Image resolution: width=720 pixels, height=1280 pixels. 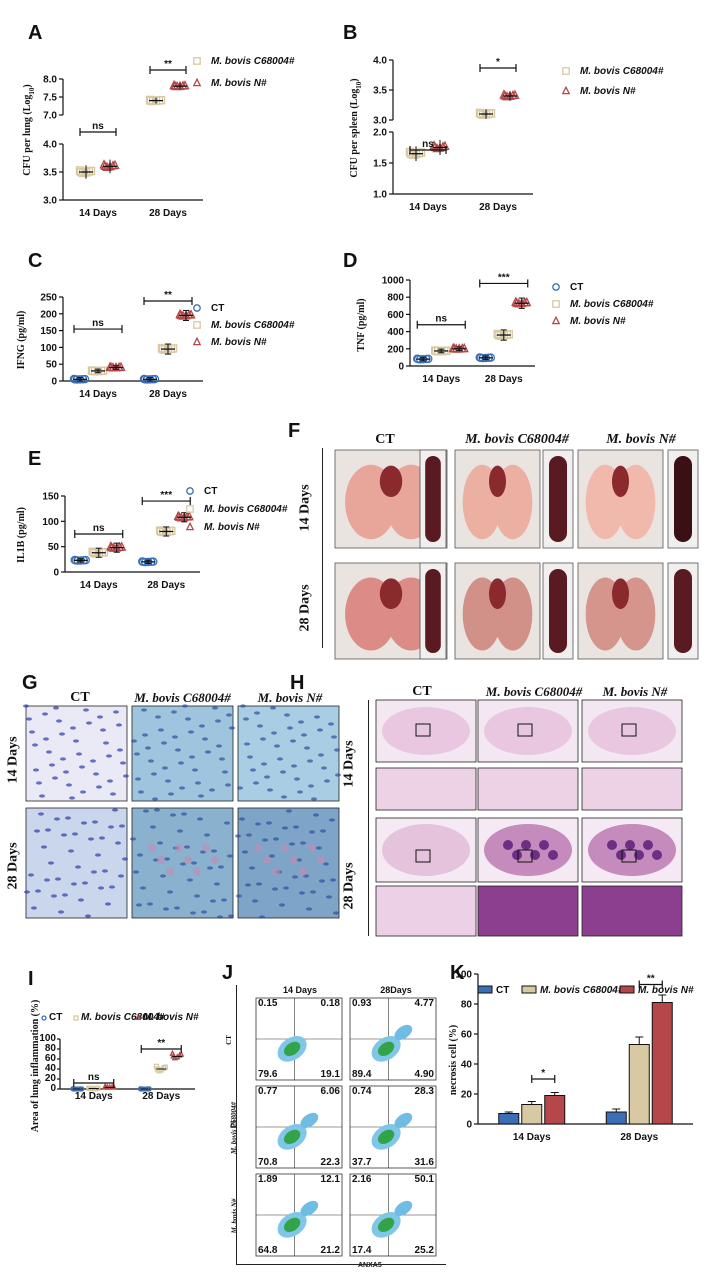 What do you see at coordinates (395, 332) in the screenshot?
I see `panel-d-yticklabel-2: 400` at bounding box center [395, 332].